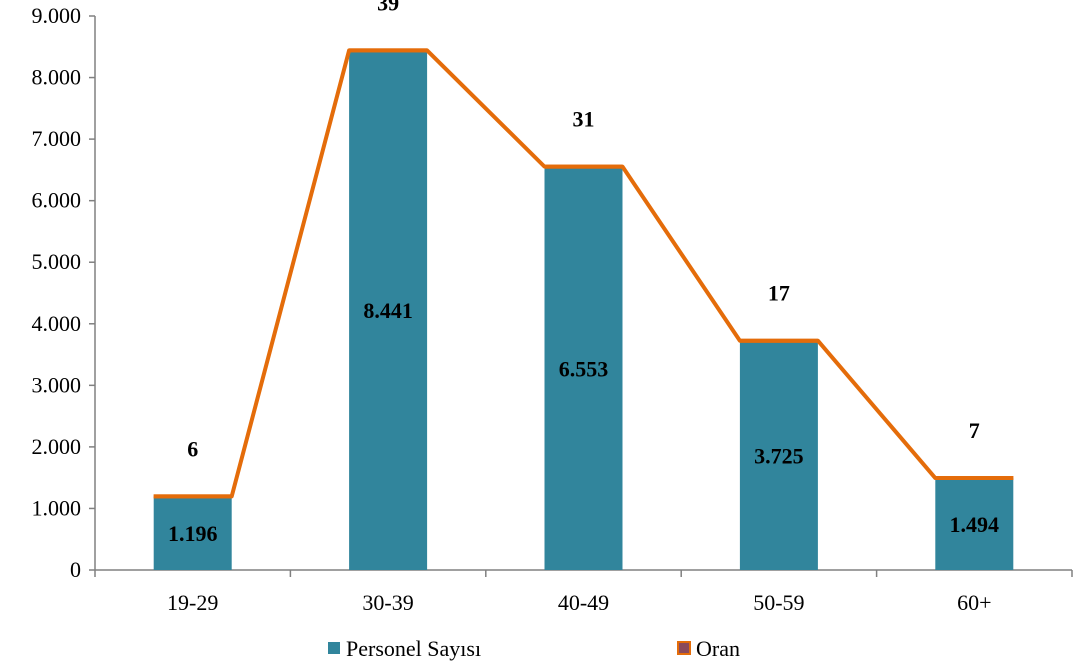 This screenshot has width=1075, height=668. What do you see at coordinates (57, 77) in the screenshot?
I see `y-tick-label: 8.000` at bounding box center [57, 77].